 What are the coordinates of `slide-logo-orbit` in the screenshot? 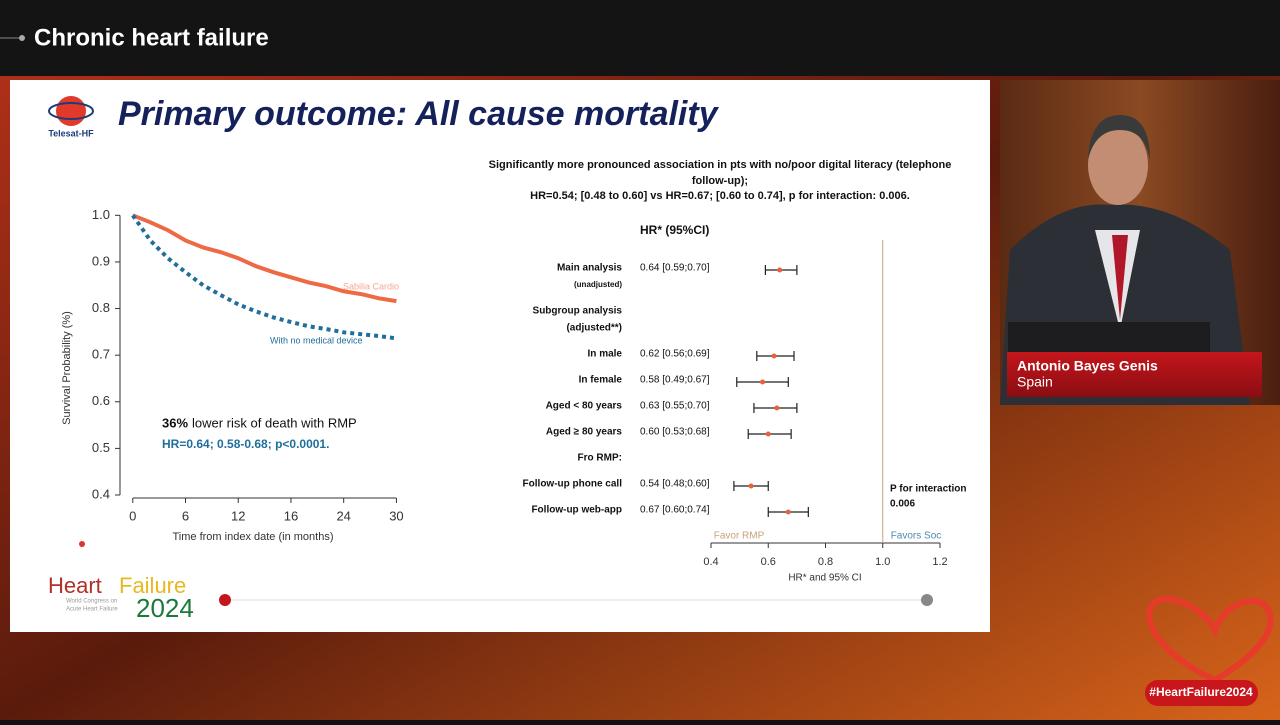 It's located at (71, 111).